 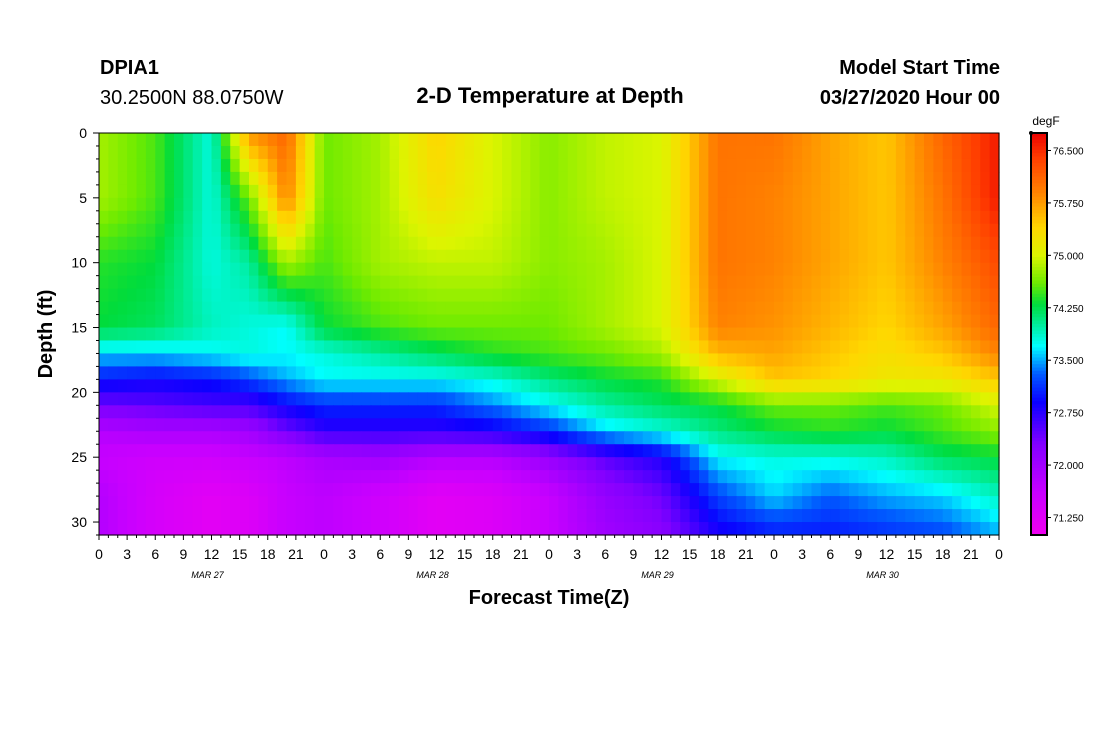 What do you see at coordinates (240, 554) in the screenshot?
I see `x-tick-label: 15` at bounding box center [240, 554].